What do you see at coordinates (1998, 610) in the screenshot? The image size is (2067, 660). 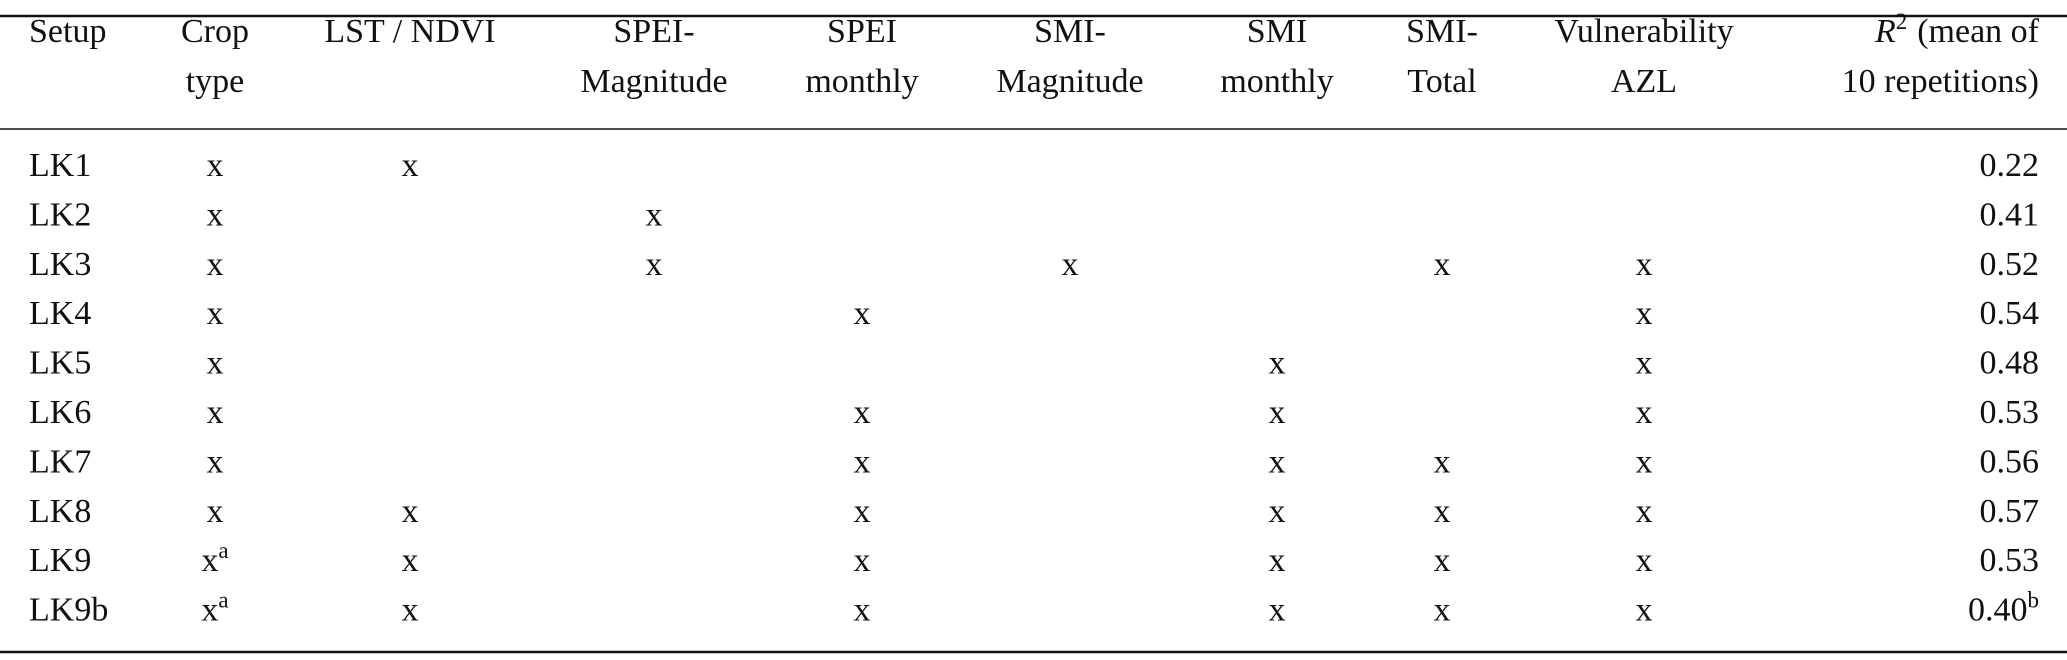 I see `cell-text: 0.40` at bounding box center [1998, 610].